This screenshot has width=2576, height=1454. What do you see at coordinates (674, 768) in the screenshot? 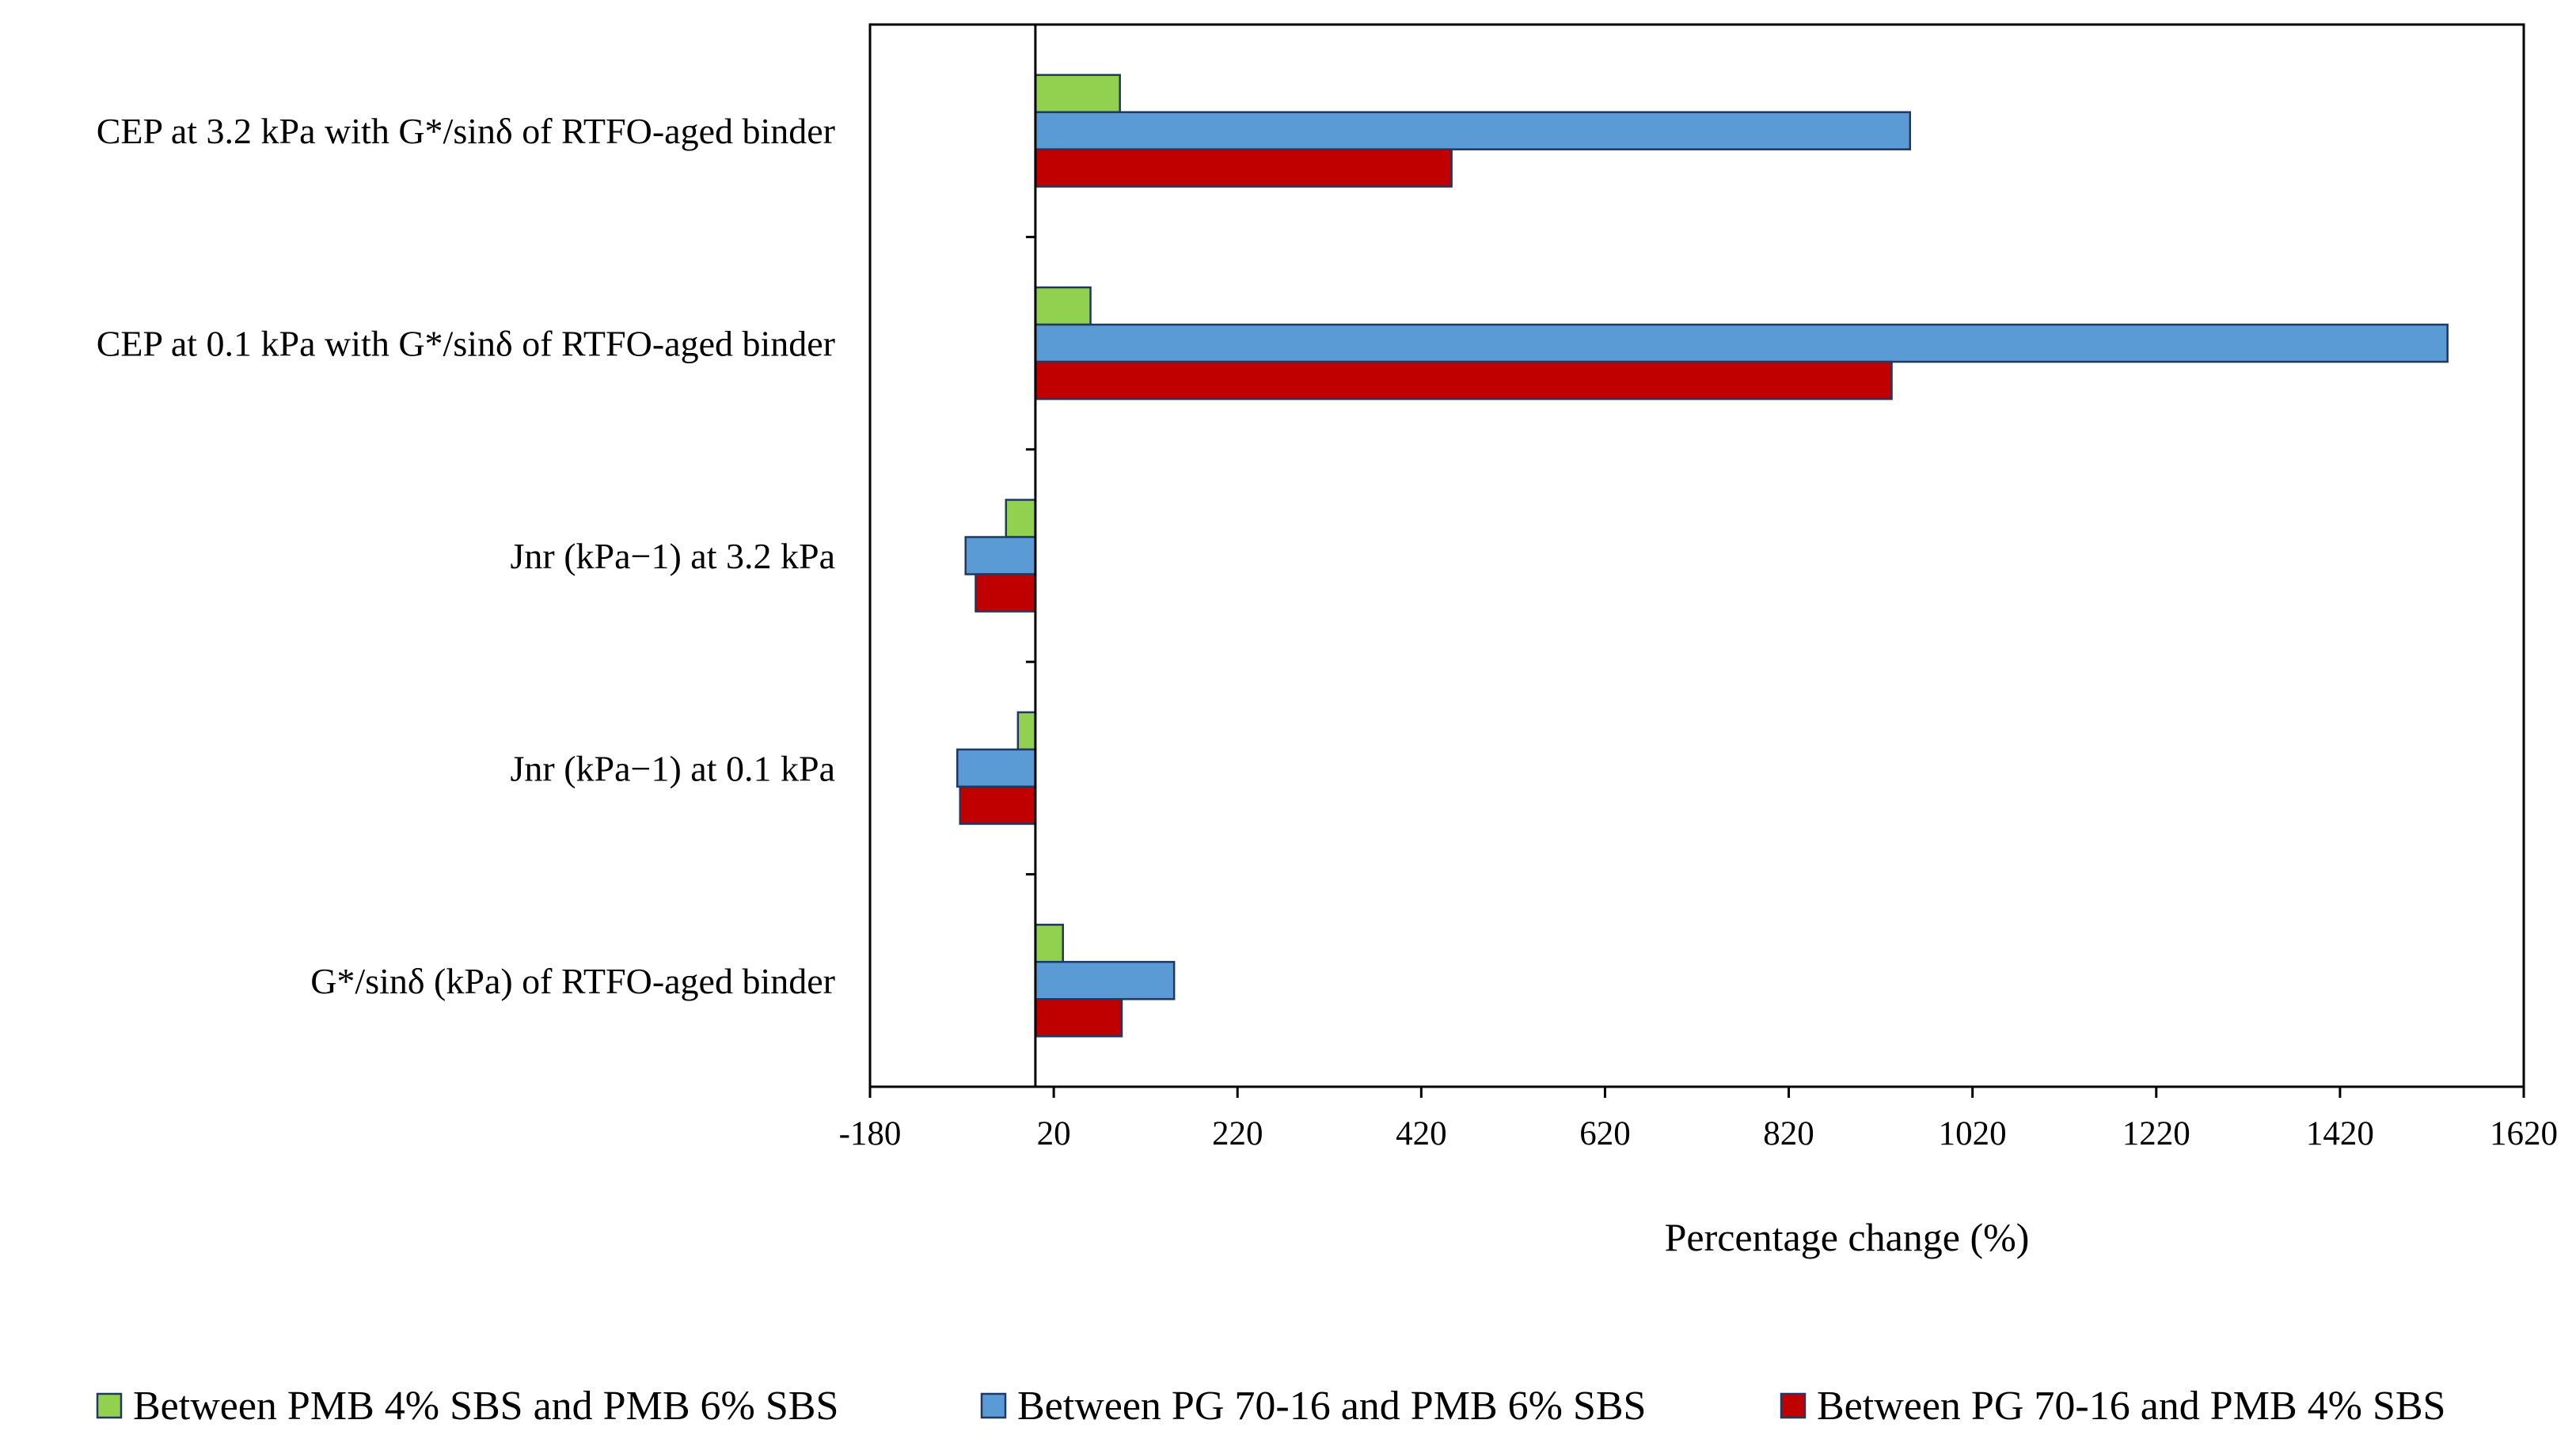
I see `category-label: Jnr (kPa−1) at 0.1 kPa` at bounding box center [674, 768].